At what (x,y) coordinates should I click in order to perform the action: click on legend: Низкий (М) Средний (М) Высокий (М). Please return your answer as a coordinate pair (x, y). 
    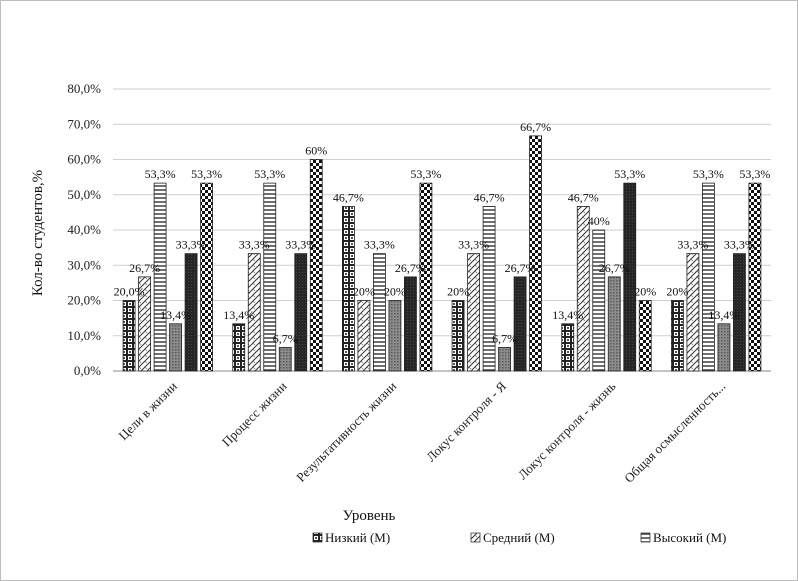
    Looking at the image, I should click on (519, 537).